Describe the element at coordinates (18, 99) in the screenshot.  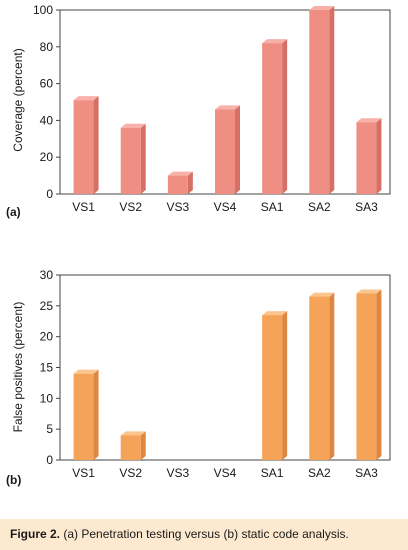
I see `coverage-y-axis-title: Coverage (percent)` at that location.